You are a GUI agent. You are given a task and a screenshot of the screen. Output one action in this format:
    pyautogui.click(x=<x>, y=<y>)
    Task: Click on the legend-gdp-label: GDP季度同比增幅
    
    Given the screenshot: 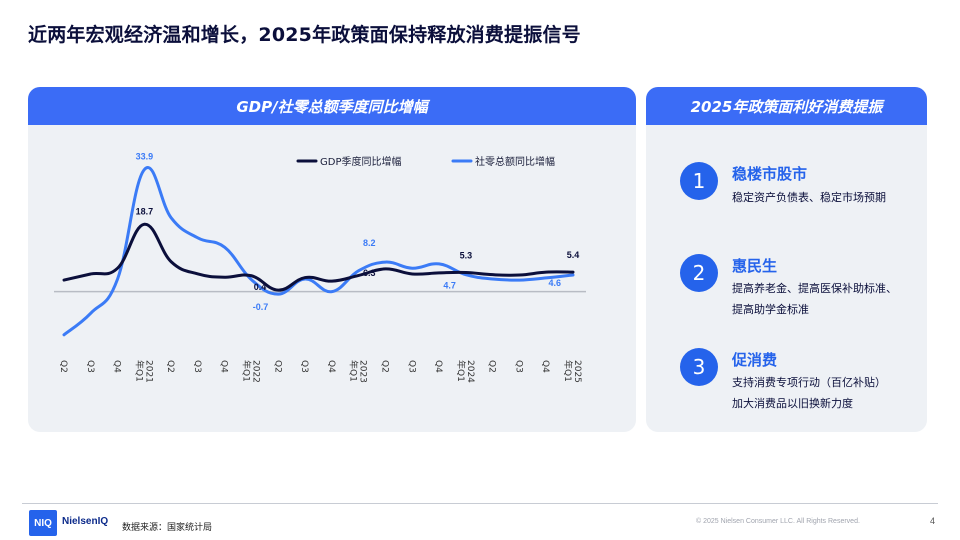 What is the action you would take?
    pyautogui.click(x=360, y=161)
    